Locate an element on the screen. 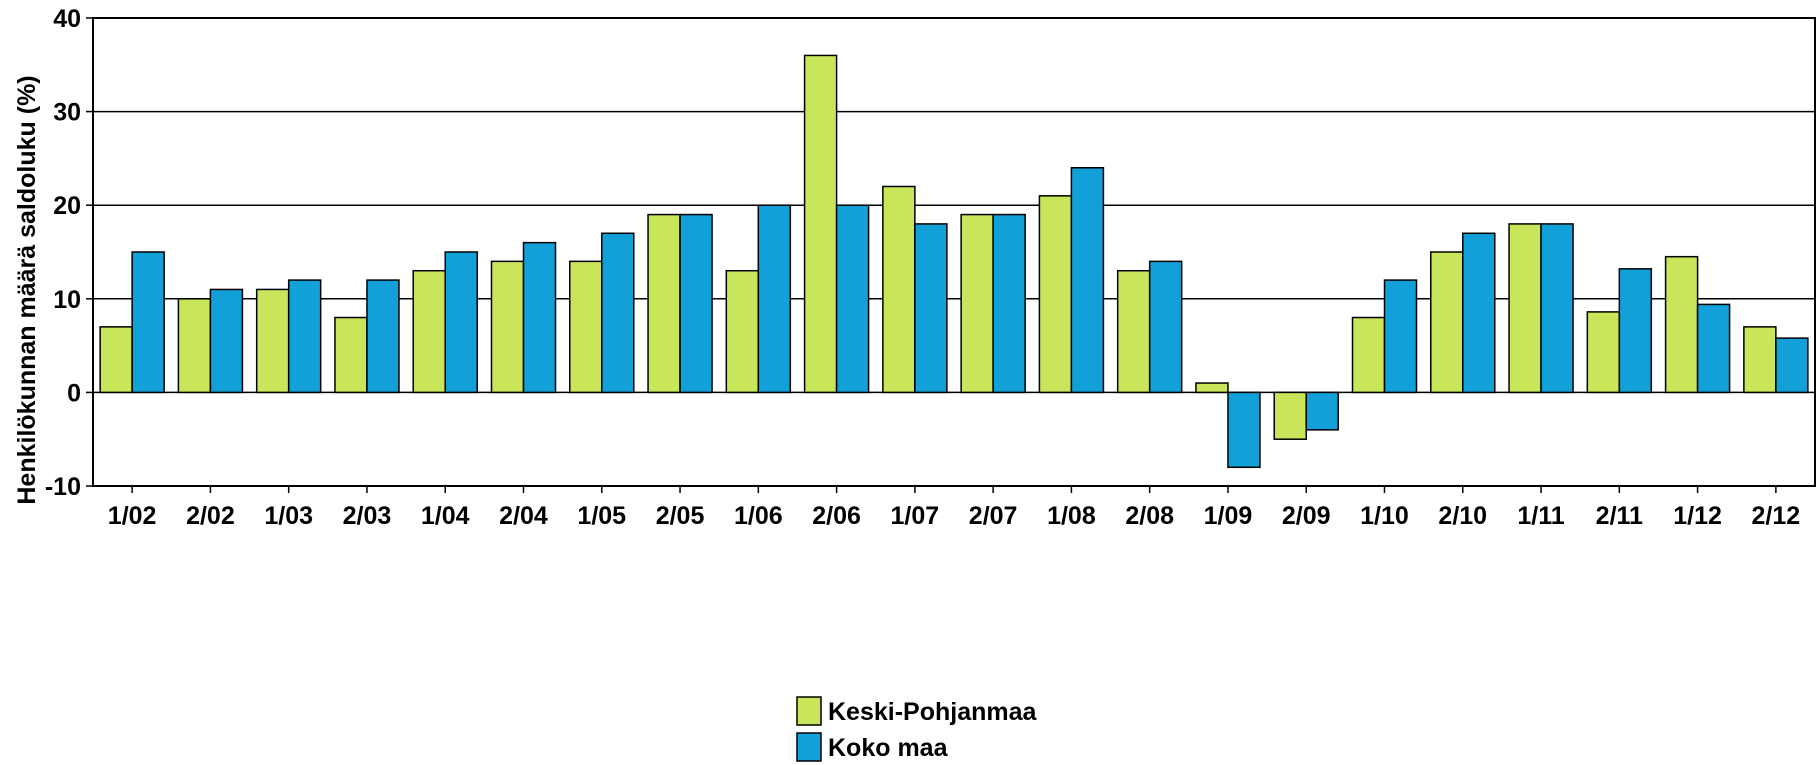 This screenshot has width=1817, height=765. x-tick-label: 2/11 is located at coordinates (1619, 516).